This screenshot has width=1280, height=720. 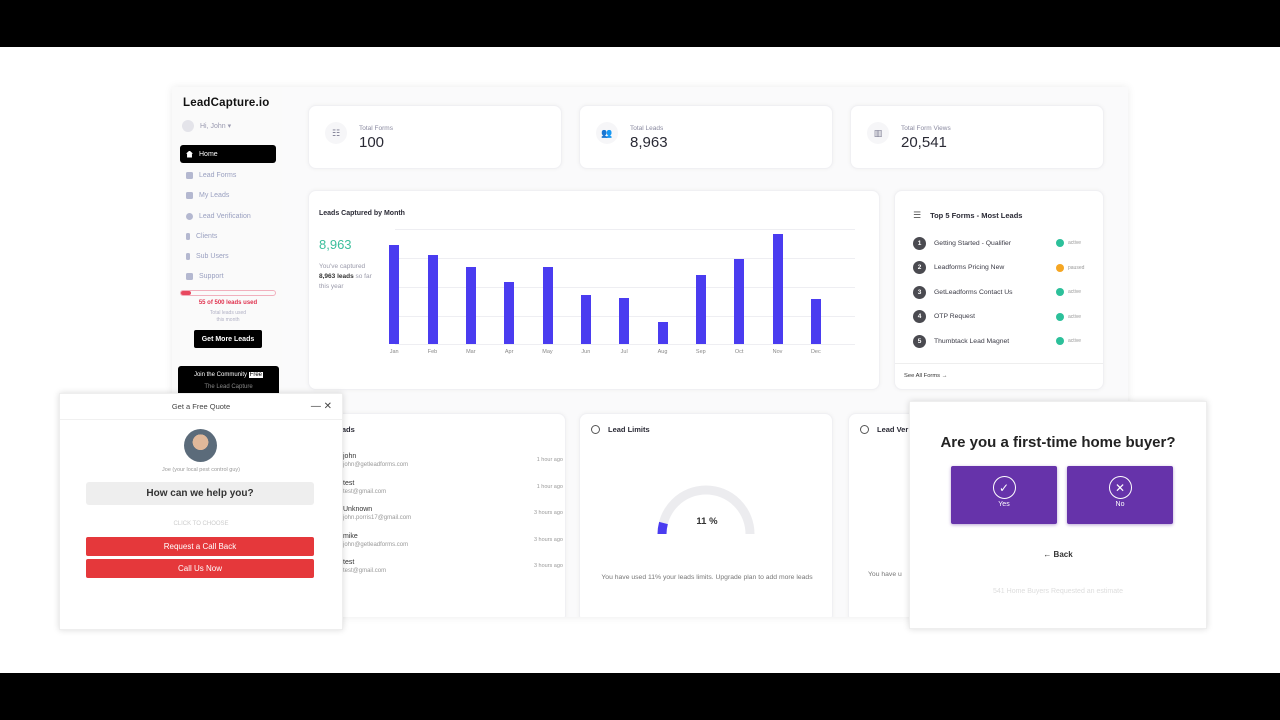 What do you see at coordinates (864, 429) in the screenshot?
I see `check-circle-icon` at bounding box center [864, 429].